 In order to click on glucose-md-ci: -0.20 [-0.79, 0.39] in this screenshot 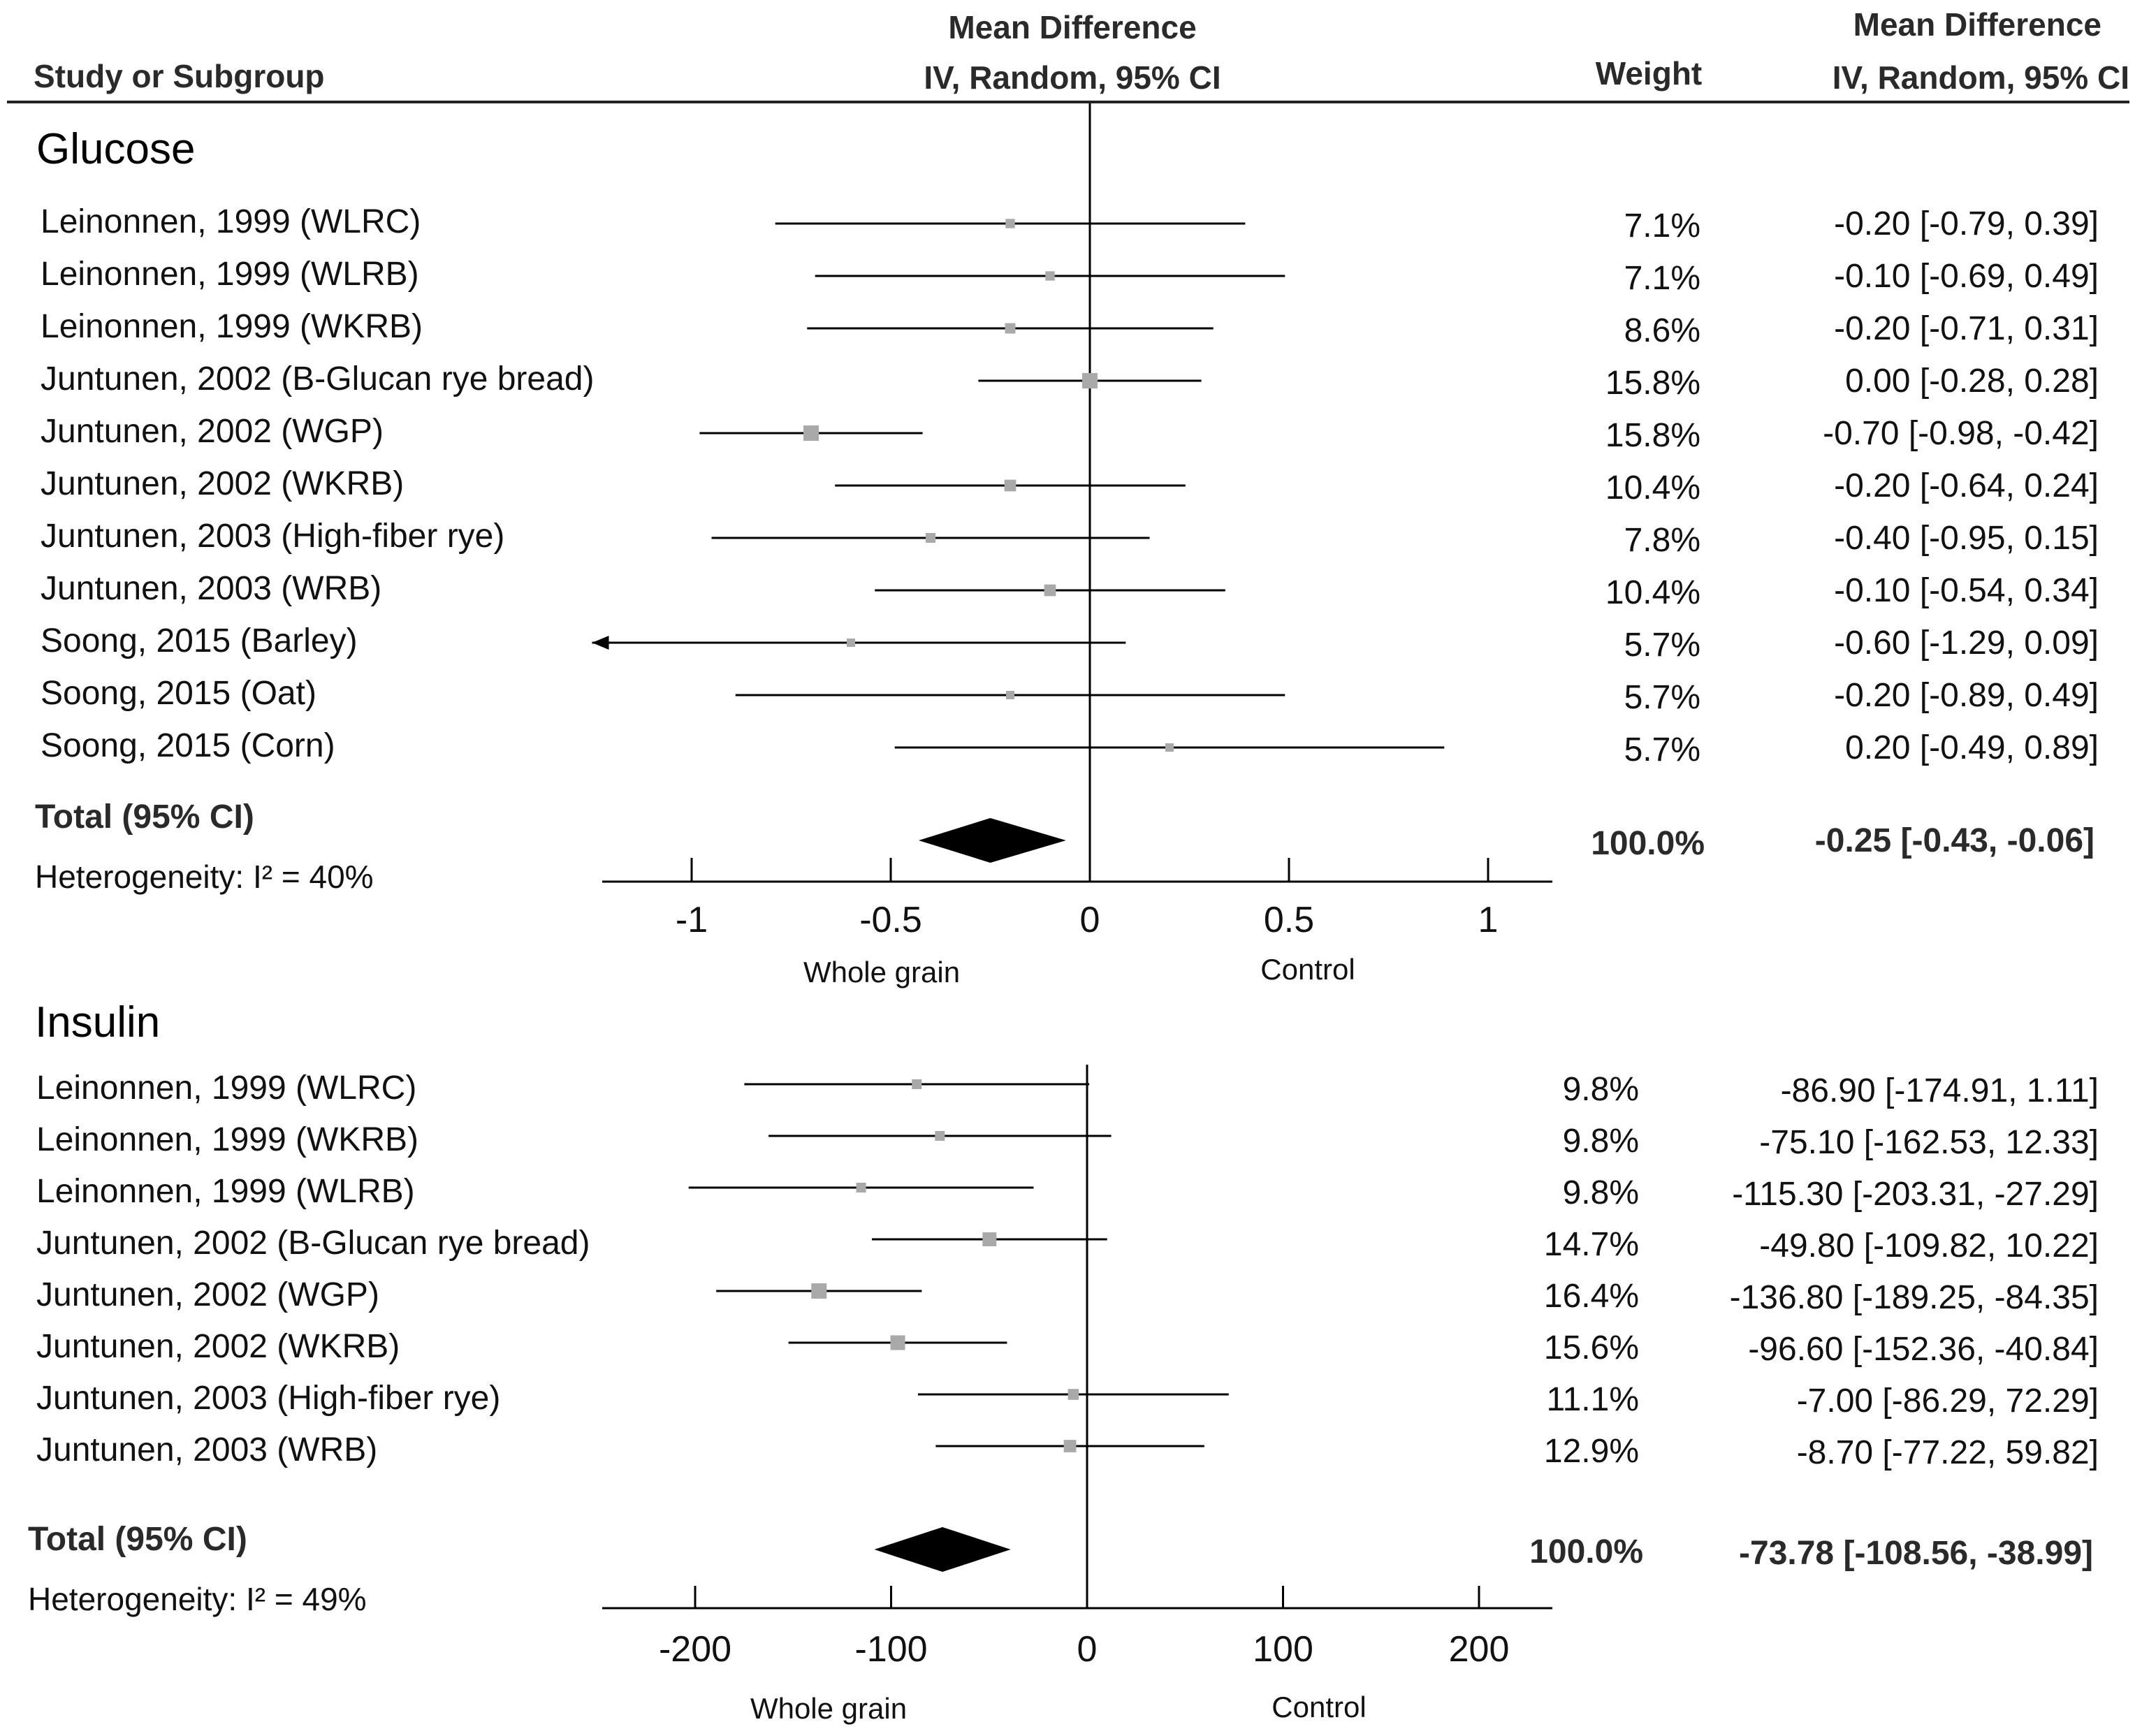, I will do `click(1967, 223)`.